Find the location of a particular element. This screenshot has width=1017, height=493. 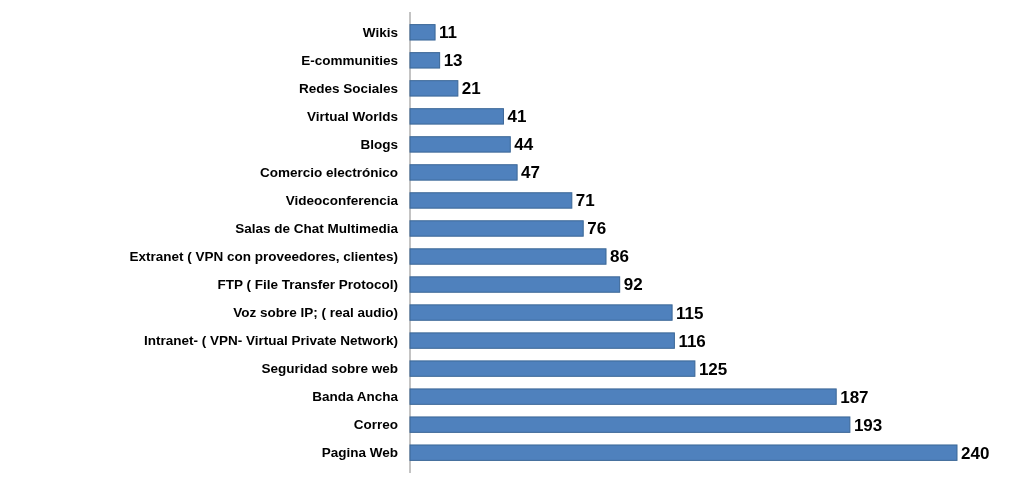

data-label: 193 is located at coordinates (868, 425).